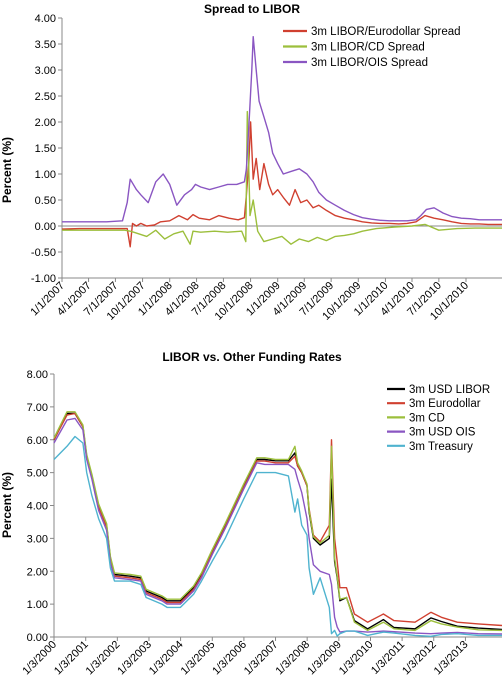  What do you see at coordinates (252, 357) in the screenshot?
I see `funding-chart-title: LIBOR vs. Other Funding Rates` at bounding box center [252, 357].